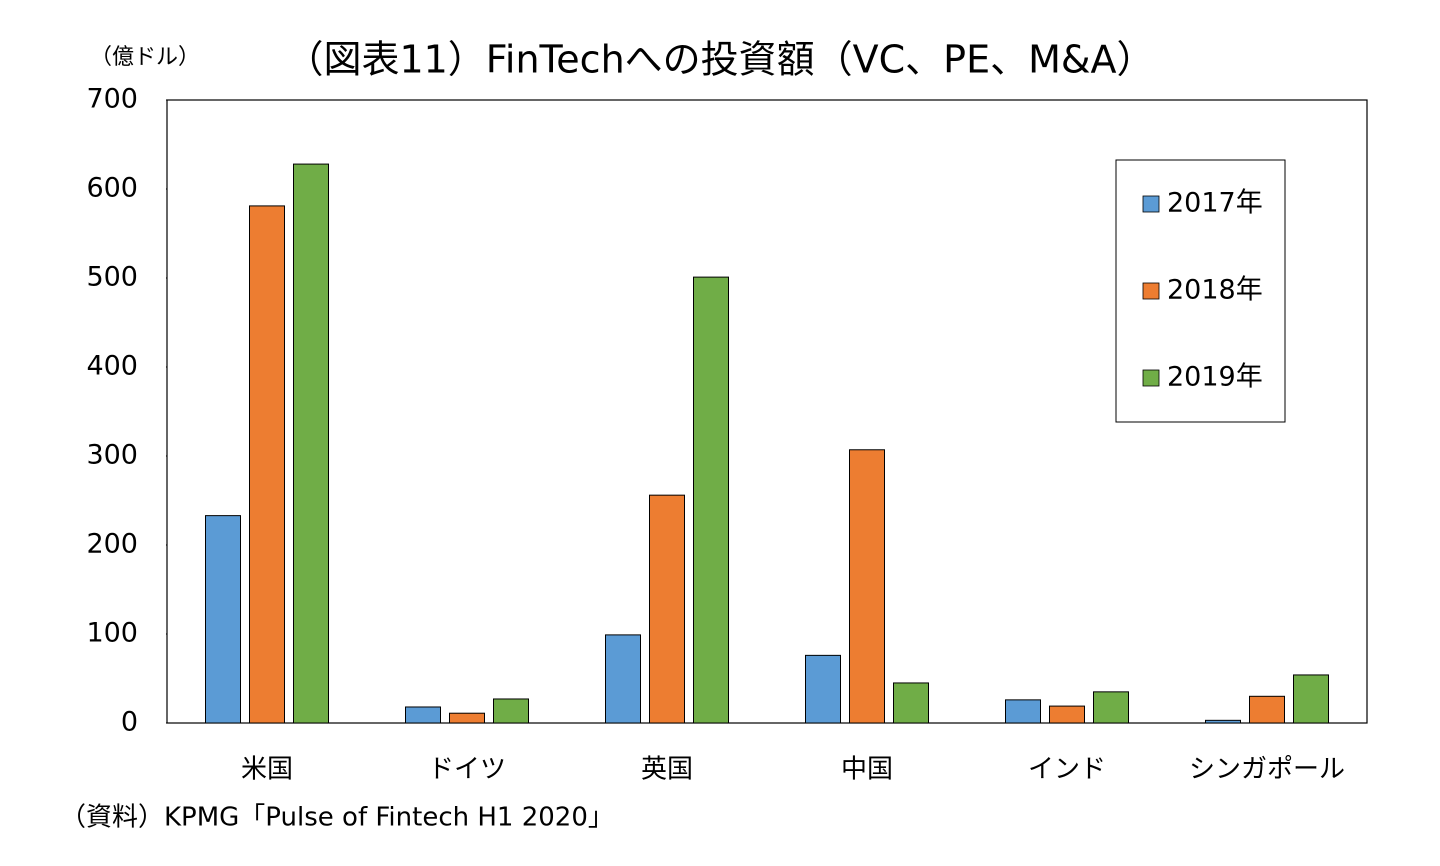  What do you see at coordinates (129, 722) in the screenshot?
I see `y-tick-label: 0` at bounding box center [129, 722].